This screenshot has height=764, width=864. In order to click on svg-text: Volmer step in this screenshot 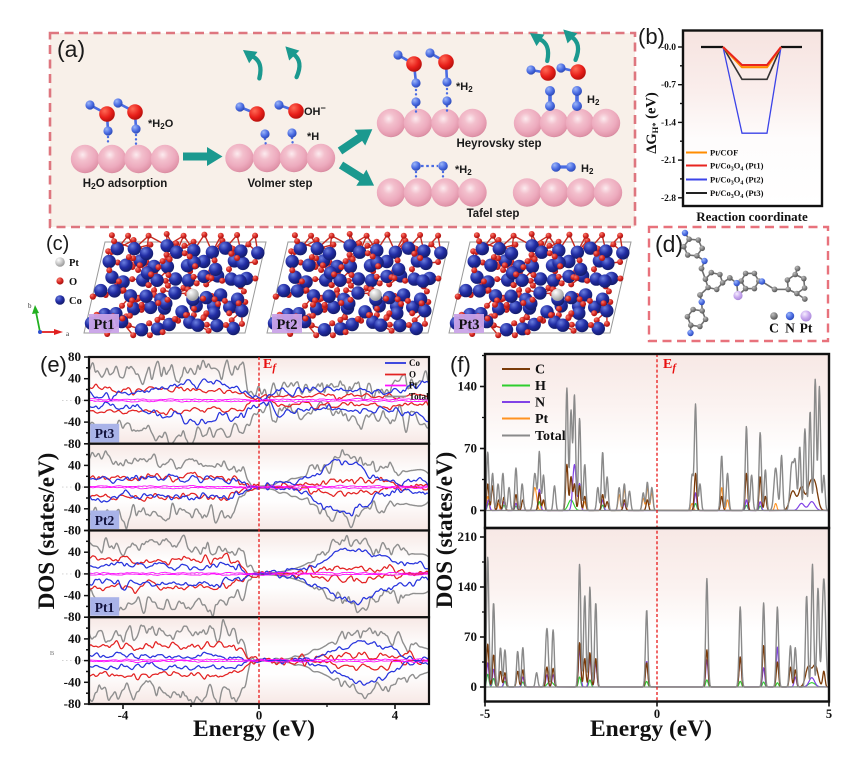, I will do `click(280, 184)`.